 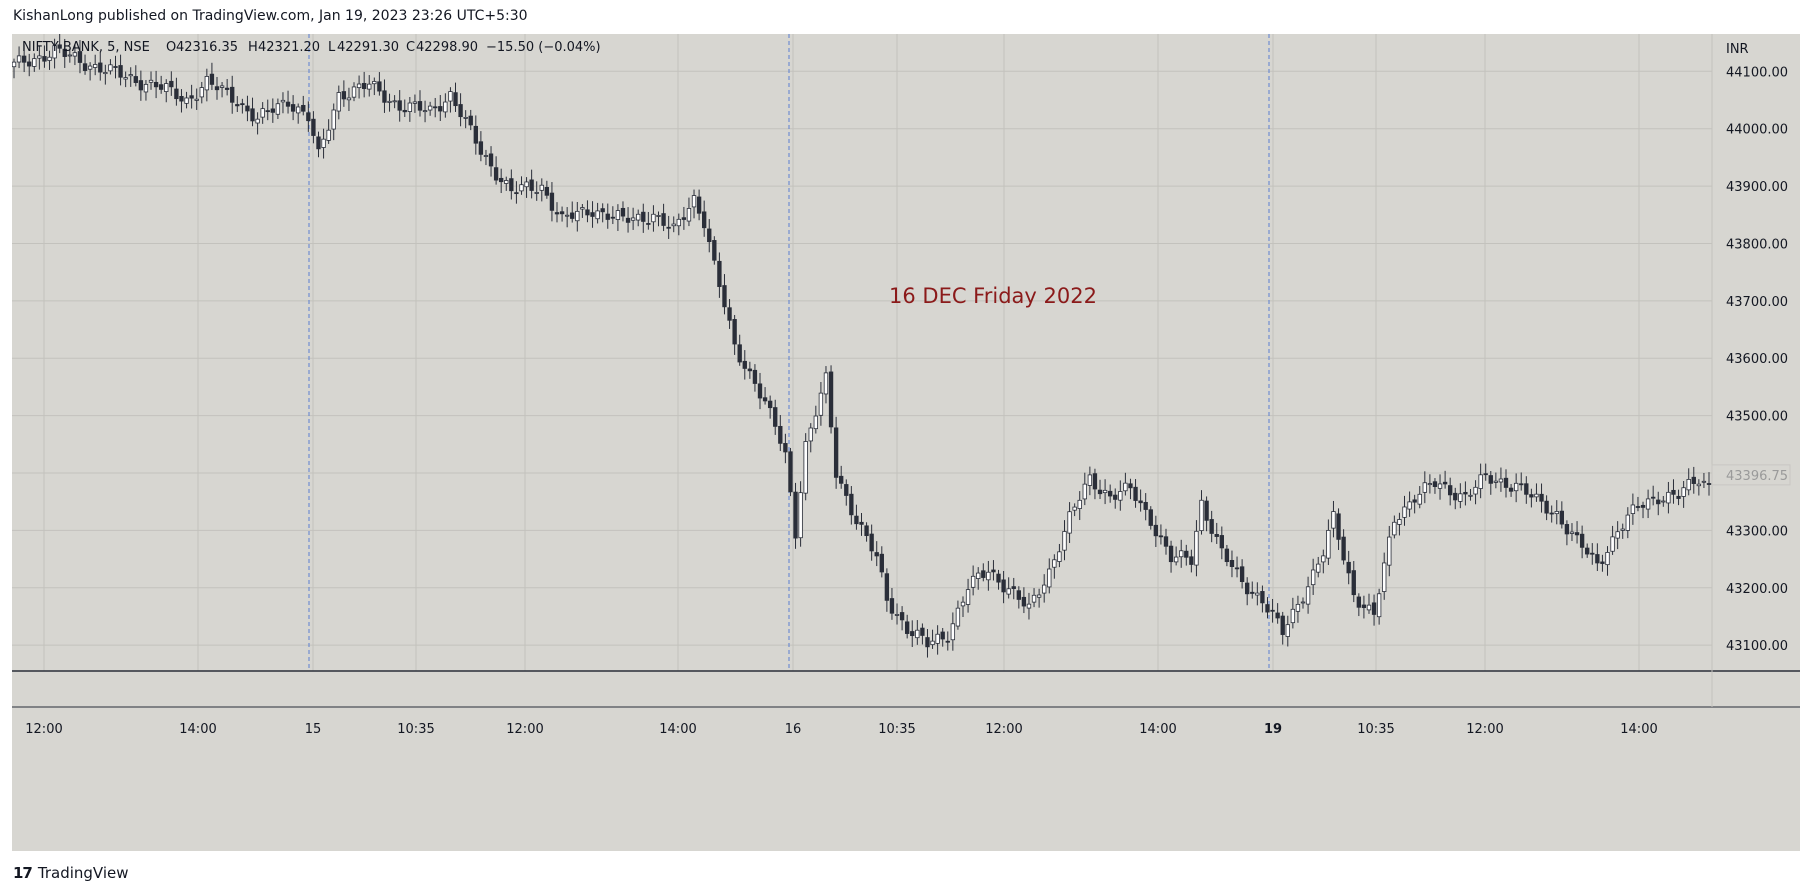 What do you see at coordinates (83, 873) in the screenshot?
I see `footer-brand: TradingView` at bounding box center [83, 873].